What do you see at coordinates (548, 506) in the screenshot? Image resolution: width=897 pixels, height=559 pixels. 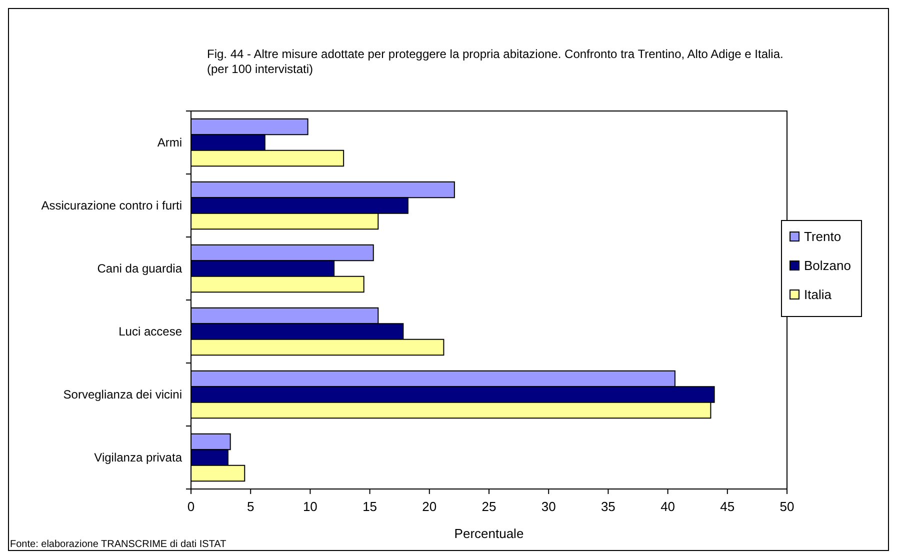 I see `x-tick-label: 30` at bounding box center [548, 506].